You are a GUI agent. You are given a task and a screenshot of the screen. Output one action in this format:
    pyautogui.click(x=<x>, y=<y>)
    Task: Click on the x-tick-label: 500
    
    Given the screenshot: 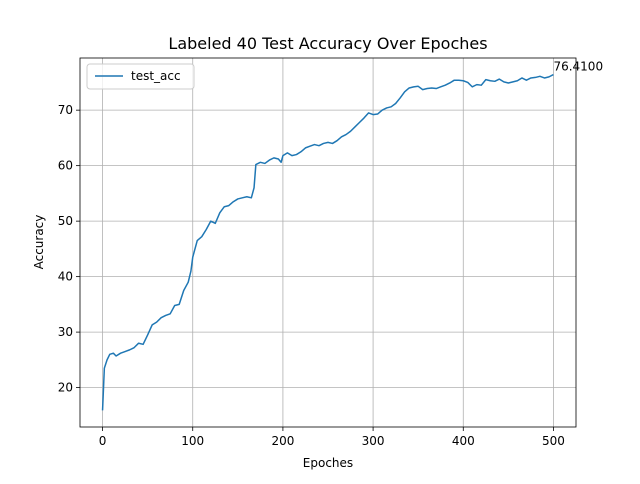 What is the action you would take?
    pyautogui.click(x=553, y=441)
    